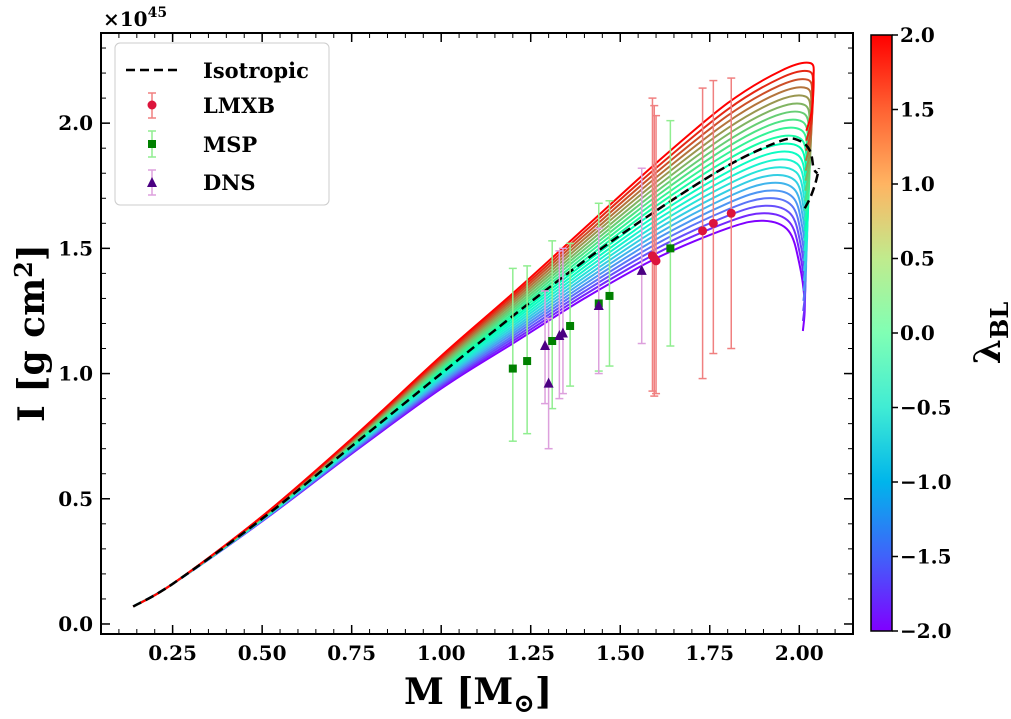 The height and width of the screenshot is (719, 1011). I want to click on colorbar-ticks: 2.0 1.5 1.0 0.5 0.0 −0.5 −1.0 −1.5 −2.0, so click(922, 333).